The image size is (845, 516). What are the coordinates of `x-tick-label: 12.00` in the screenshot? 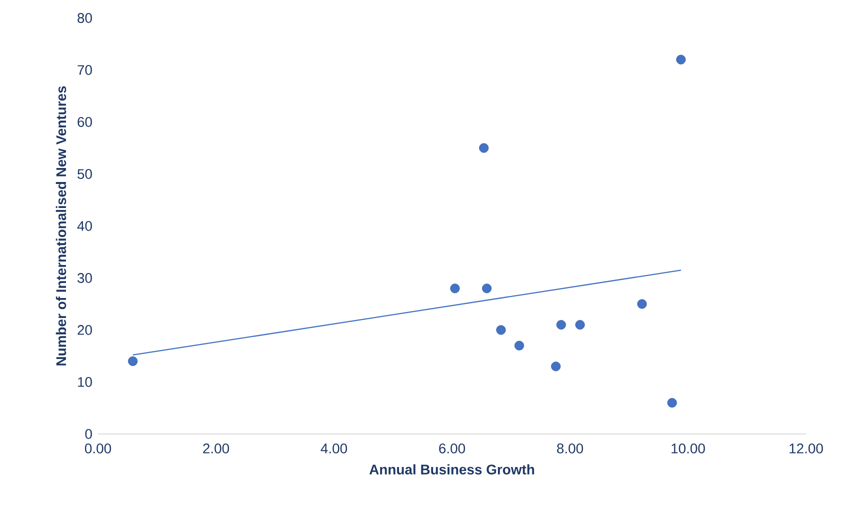 It's located at (806, 449).